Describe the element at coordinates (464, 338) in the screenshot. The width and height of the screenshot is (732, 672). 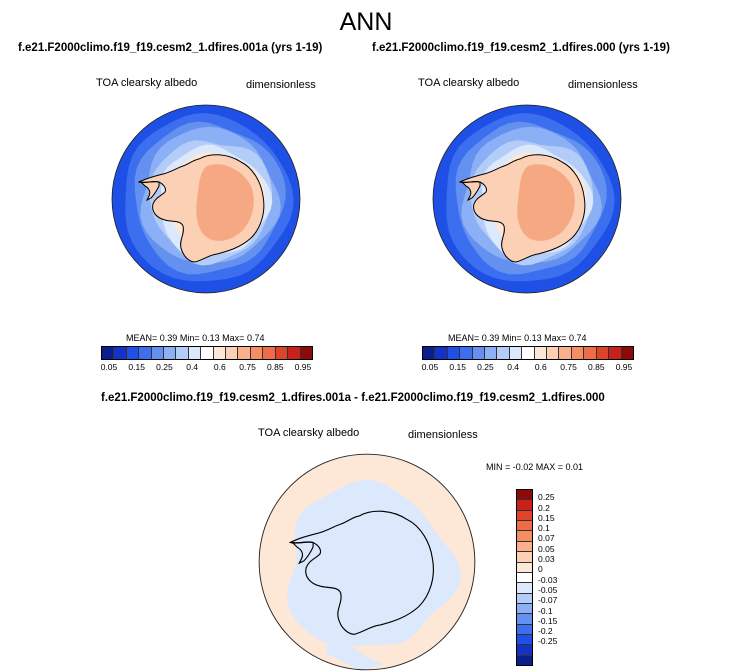
I see `right-mean-label: MEAN=` at that location.